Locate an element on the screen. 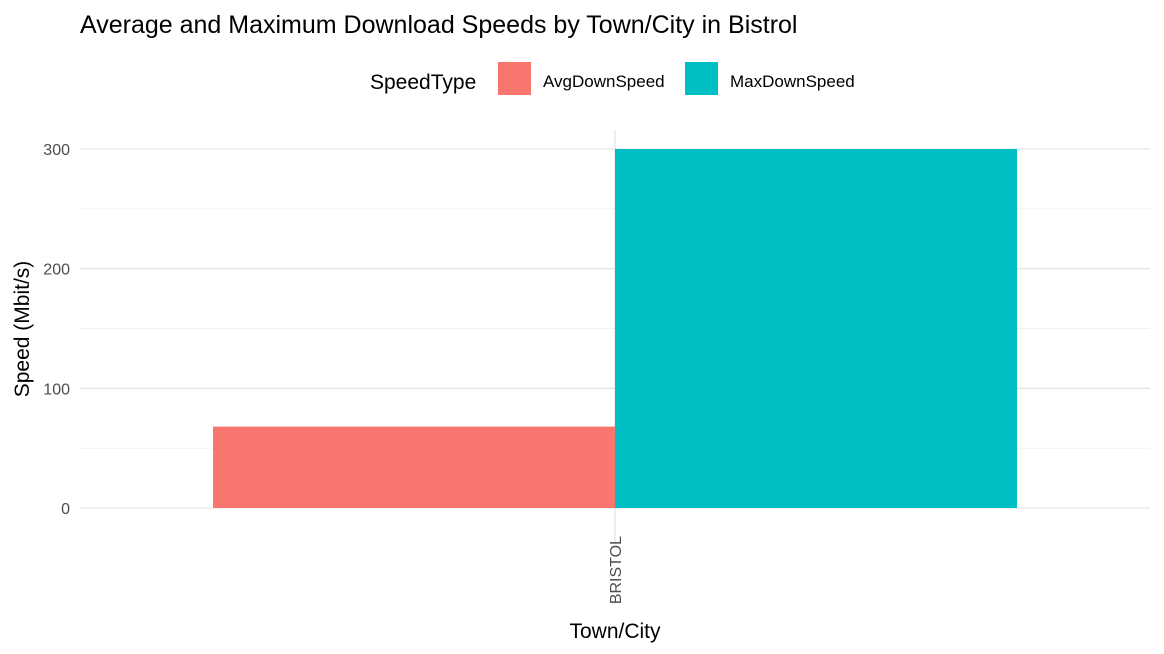 The image size is (1164, 654). x-axis-title: Town/City is located at coordinates (615, 631).